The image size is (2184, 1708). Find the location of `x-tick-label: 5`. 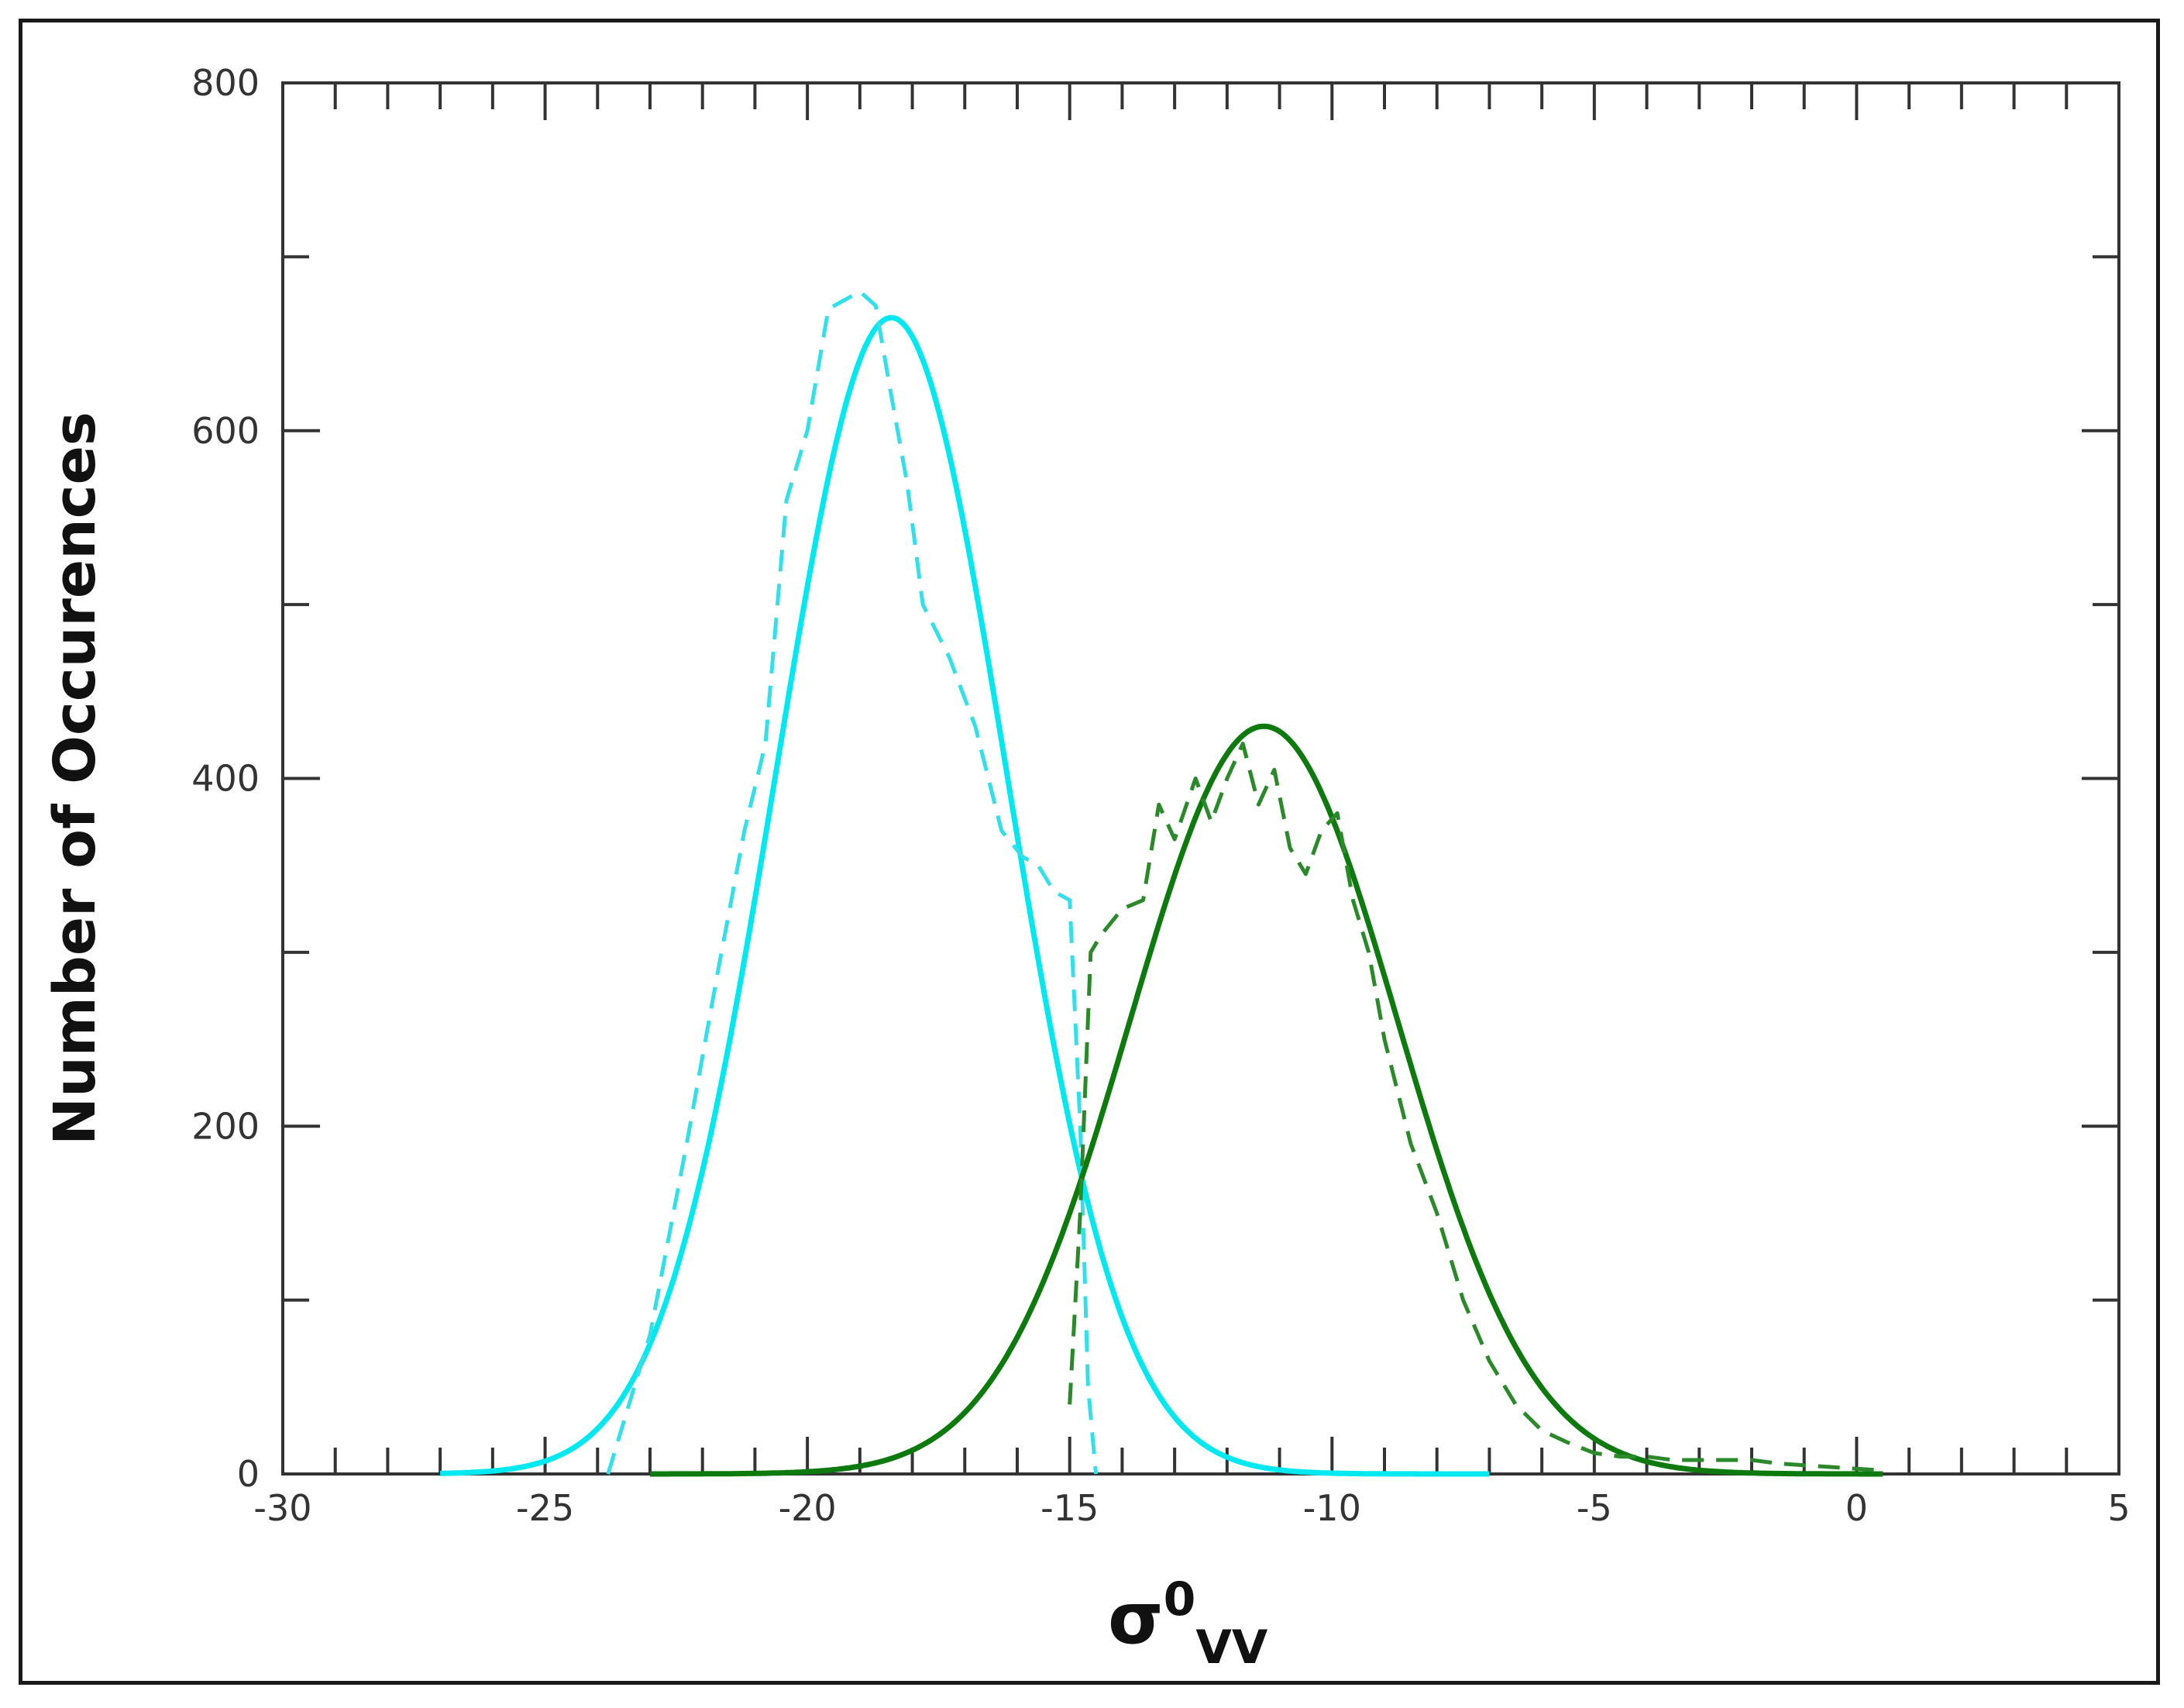

x-tick-label: 5 is located at coordinates (2118, 1508).